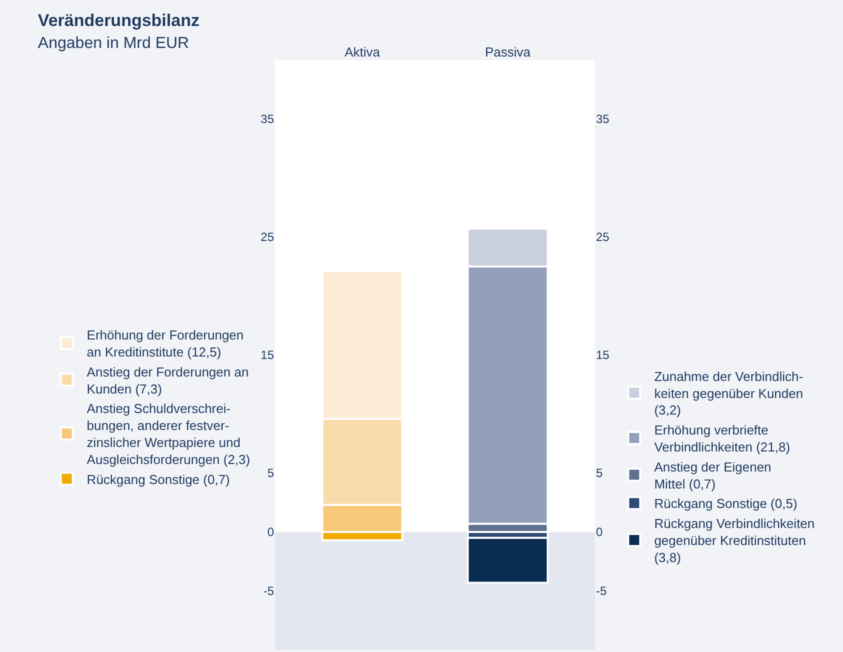 This screenshot has height=652, width=843. Describe the element at coordinates (268, 591) in the screenshot. I see `y-tick-label: -5` at that location.